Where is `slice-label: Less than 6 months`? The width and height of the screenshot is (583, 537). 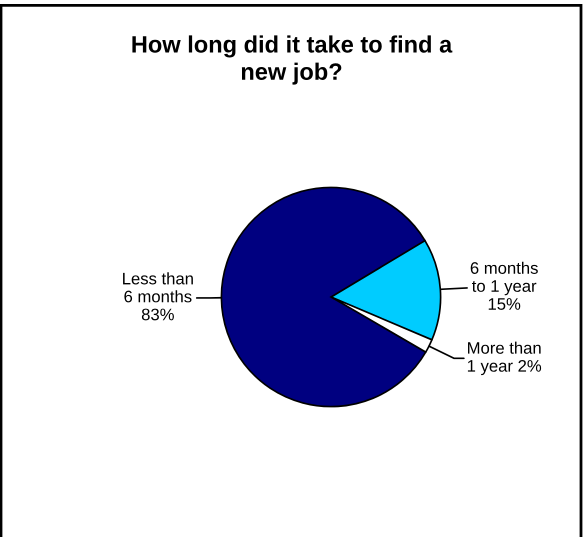
slice-label: Less than 6 months is located at coordinates (158, 287).